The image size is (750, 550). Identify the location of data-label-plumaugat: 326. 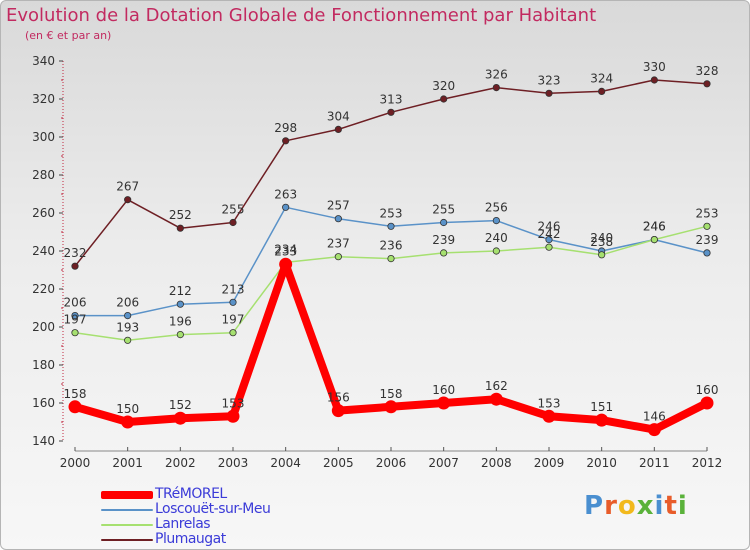
(496, 75).